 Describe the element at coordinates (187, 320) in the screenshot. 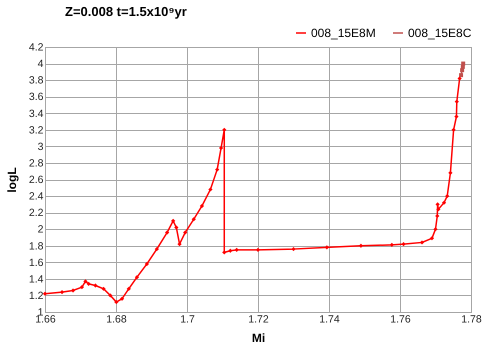

I see `x-tick-label: 1.7` at that location.